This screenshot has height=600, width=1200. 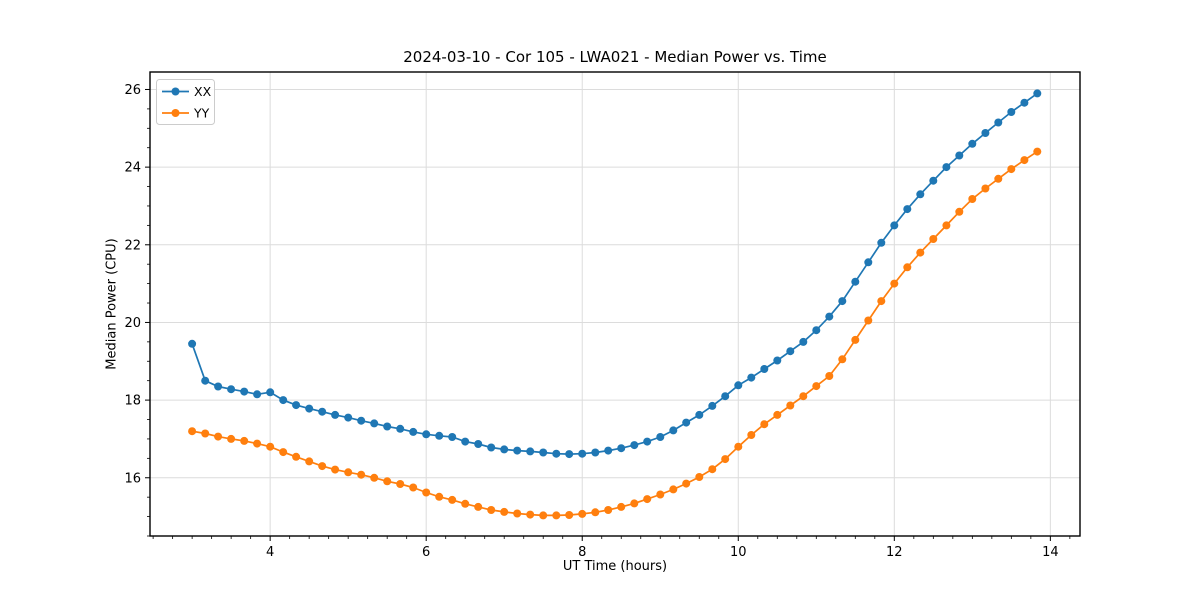 I want to click on x-tick-label: 8, so click(x=582, y=552).